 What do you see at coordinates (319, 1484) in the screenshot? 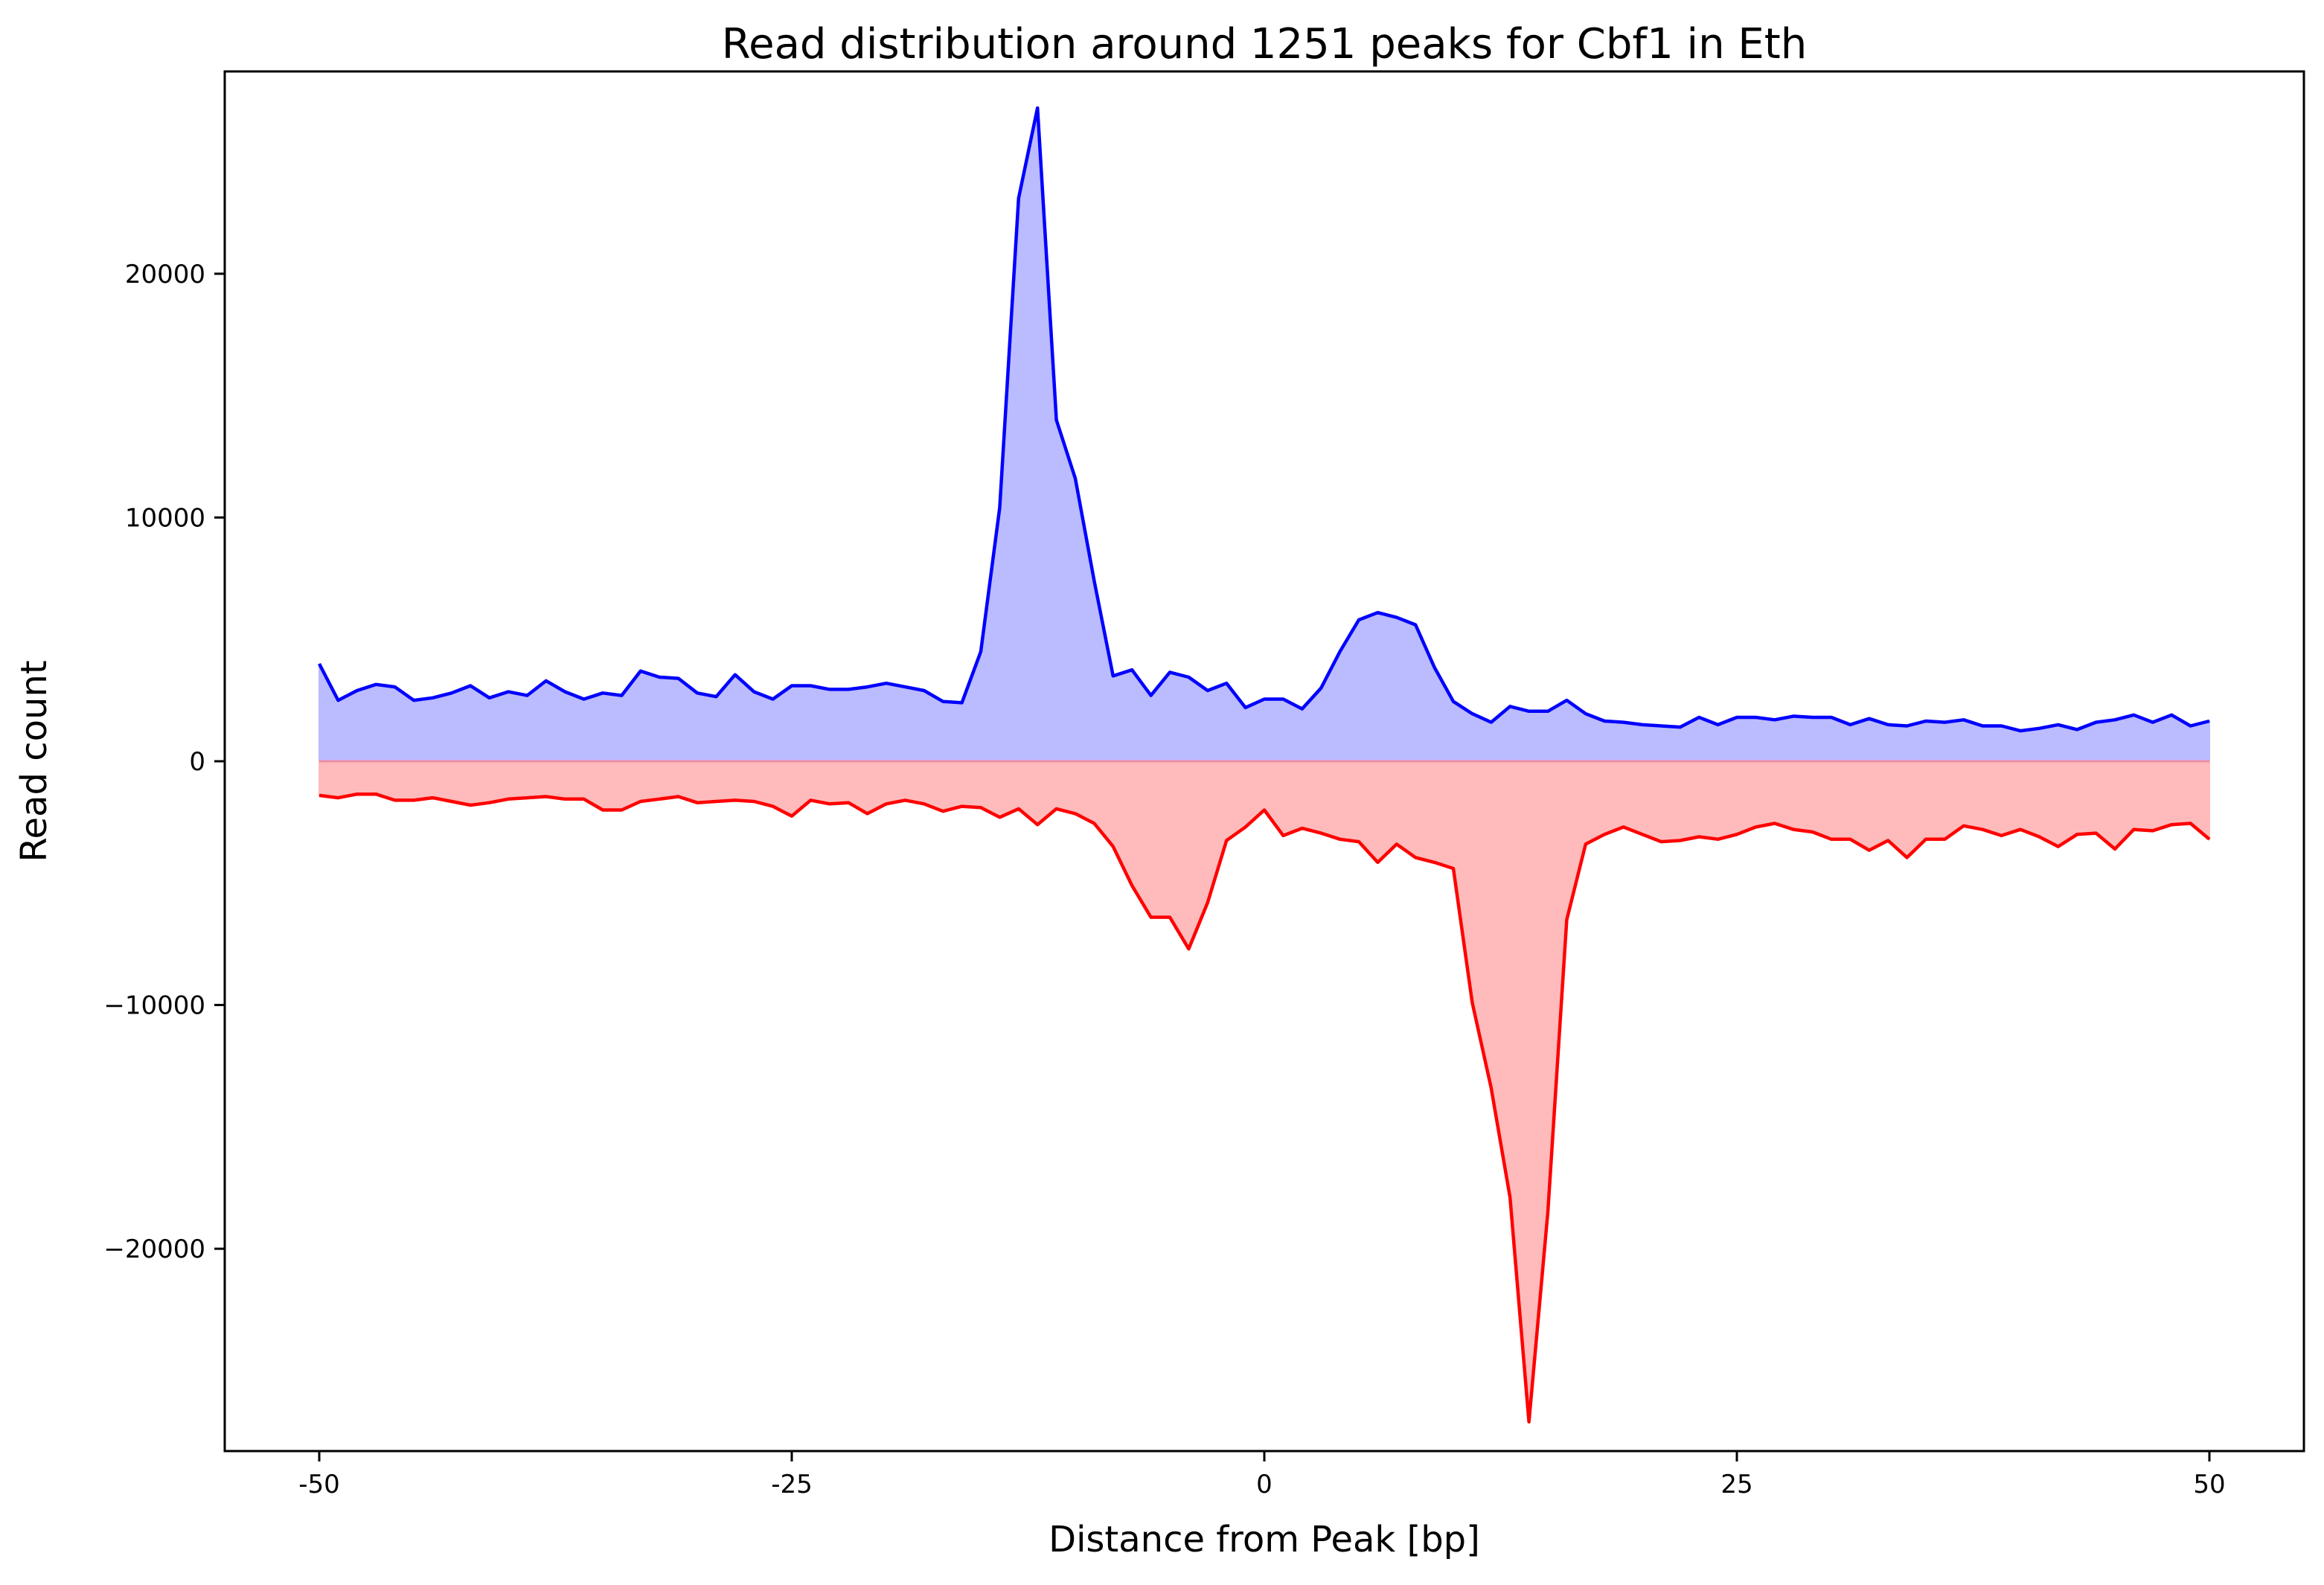
I see `x-tick-label: -50` at bounding box center [319, 1484].